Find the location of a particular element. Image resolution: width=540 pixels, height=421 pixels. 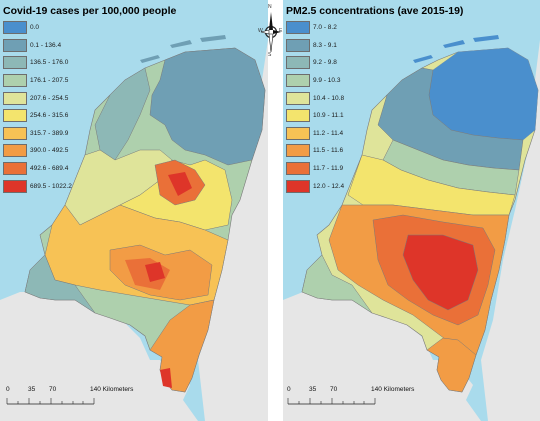

legend-item: 8.3 - 9.1 is located at coordinates (315, 46).